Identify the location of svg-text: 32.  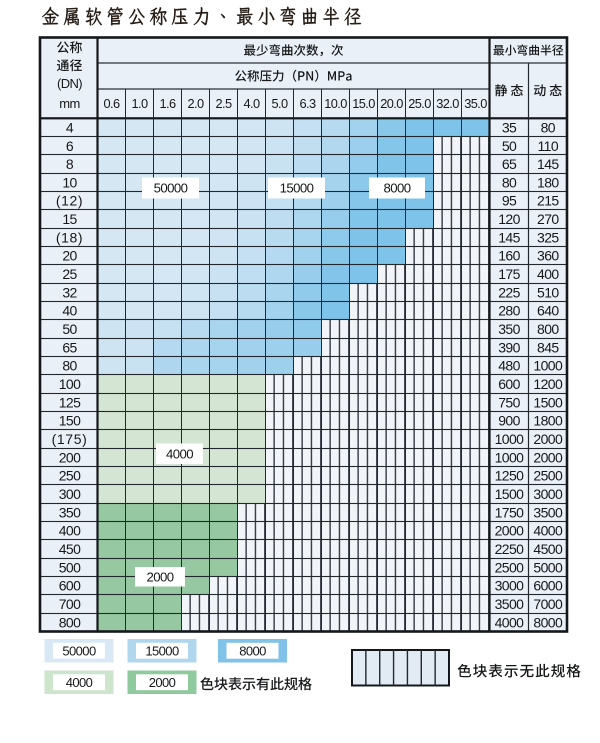
(69, 292).